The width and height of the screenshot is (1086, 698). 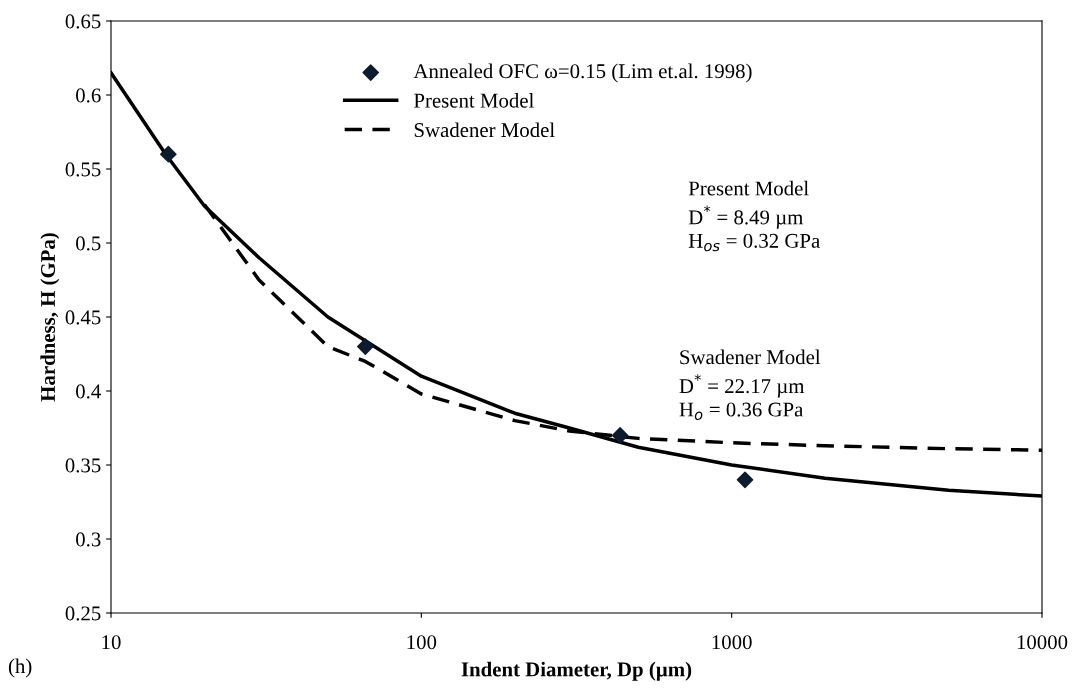 I want to click on y-axis-title: Hardness, H (GPa), so click(x=50, y=317).